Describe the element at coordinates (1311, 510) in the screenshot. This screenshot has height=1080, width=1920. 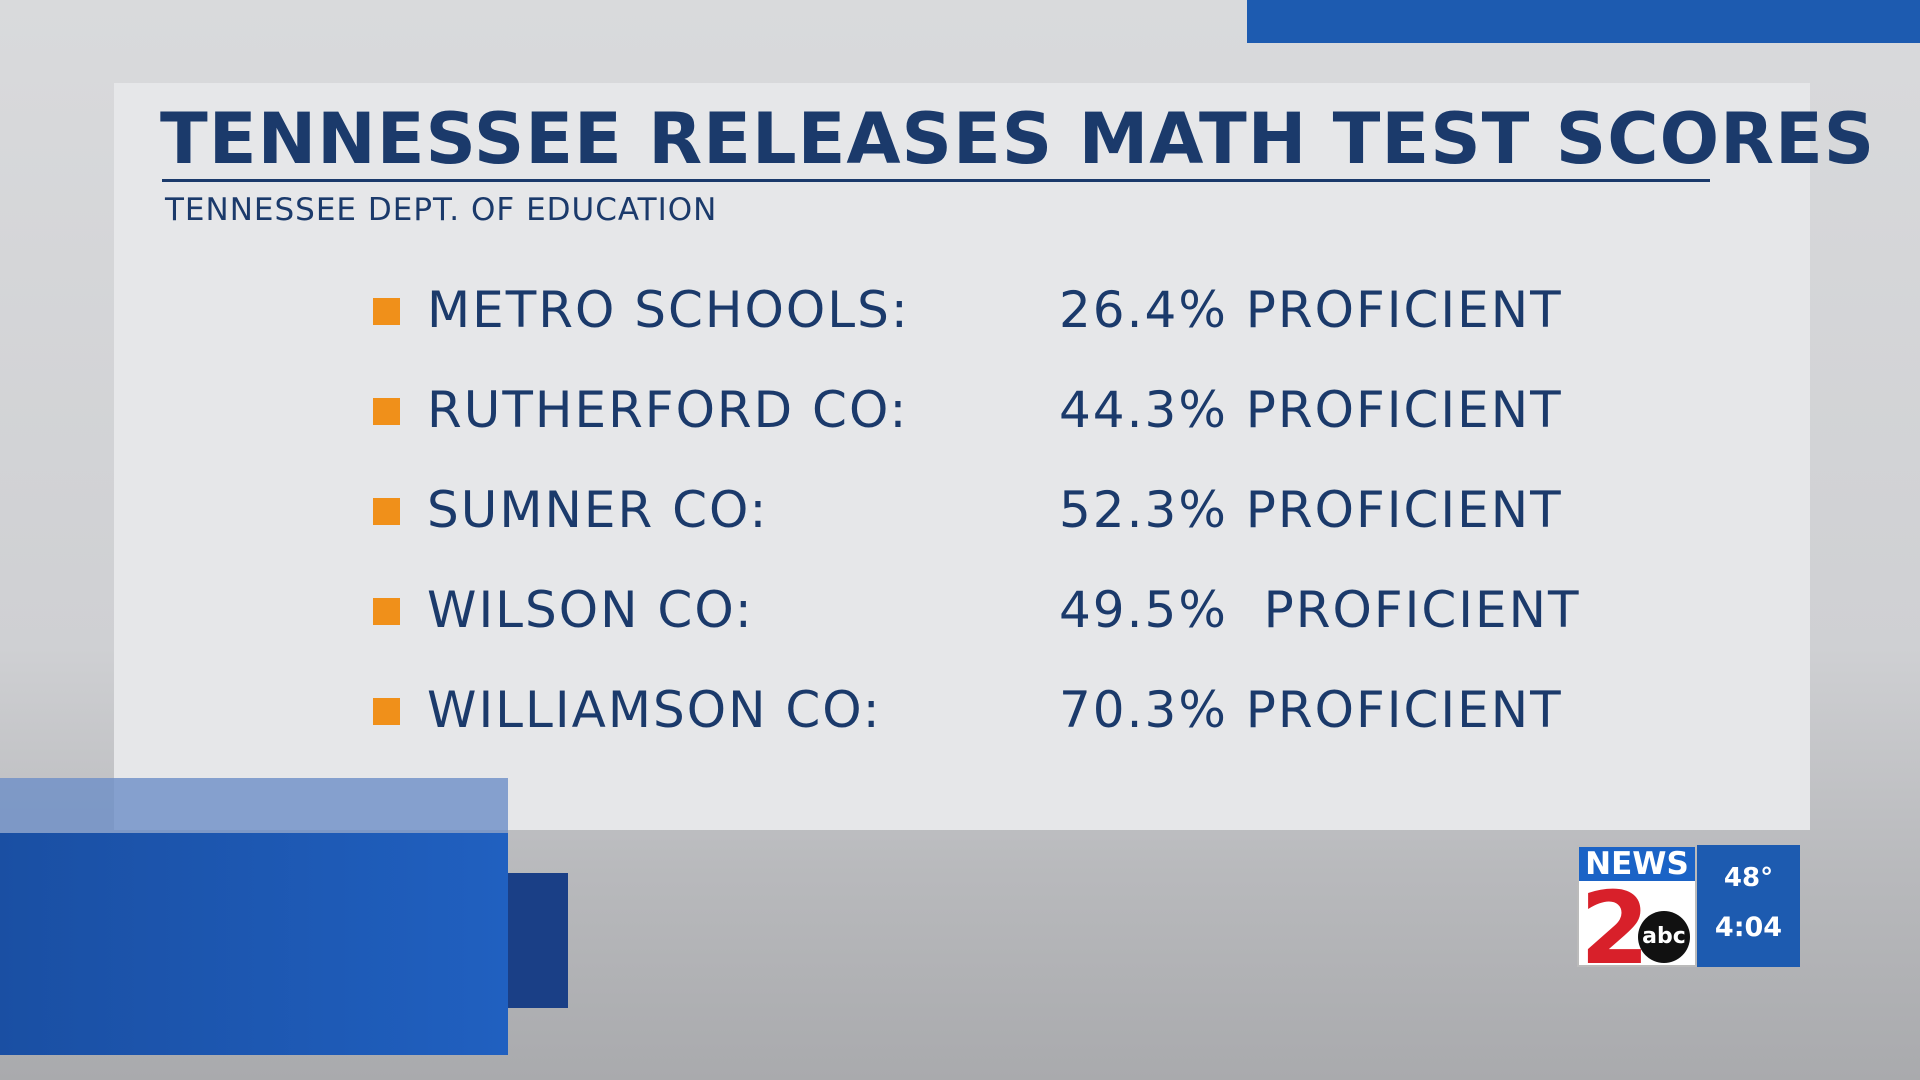
I see `district-score: 52.3% PROFICIENT` at that location.